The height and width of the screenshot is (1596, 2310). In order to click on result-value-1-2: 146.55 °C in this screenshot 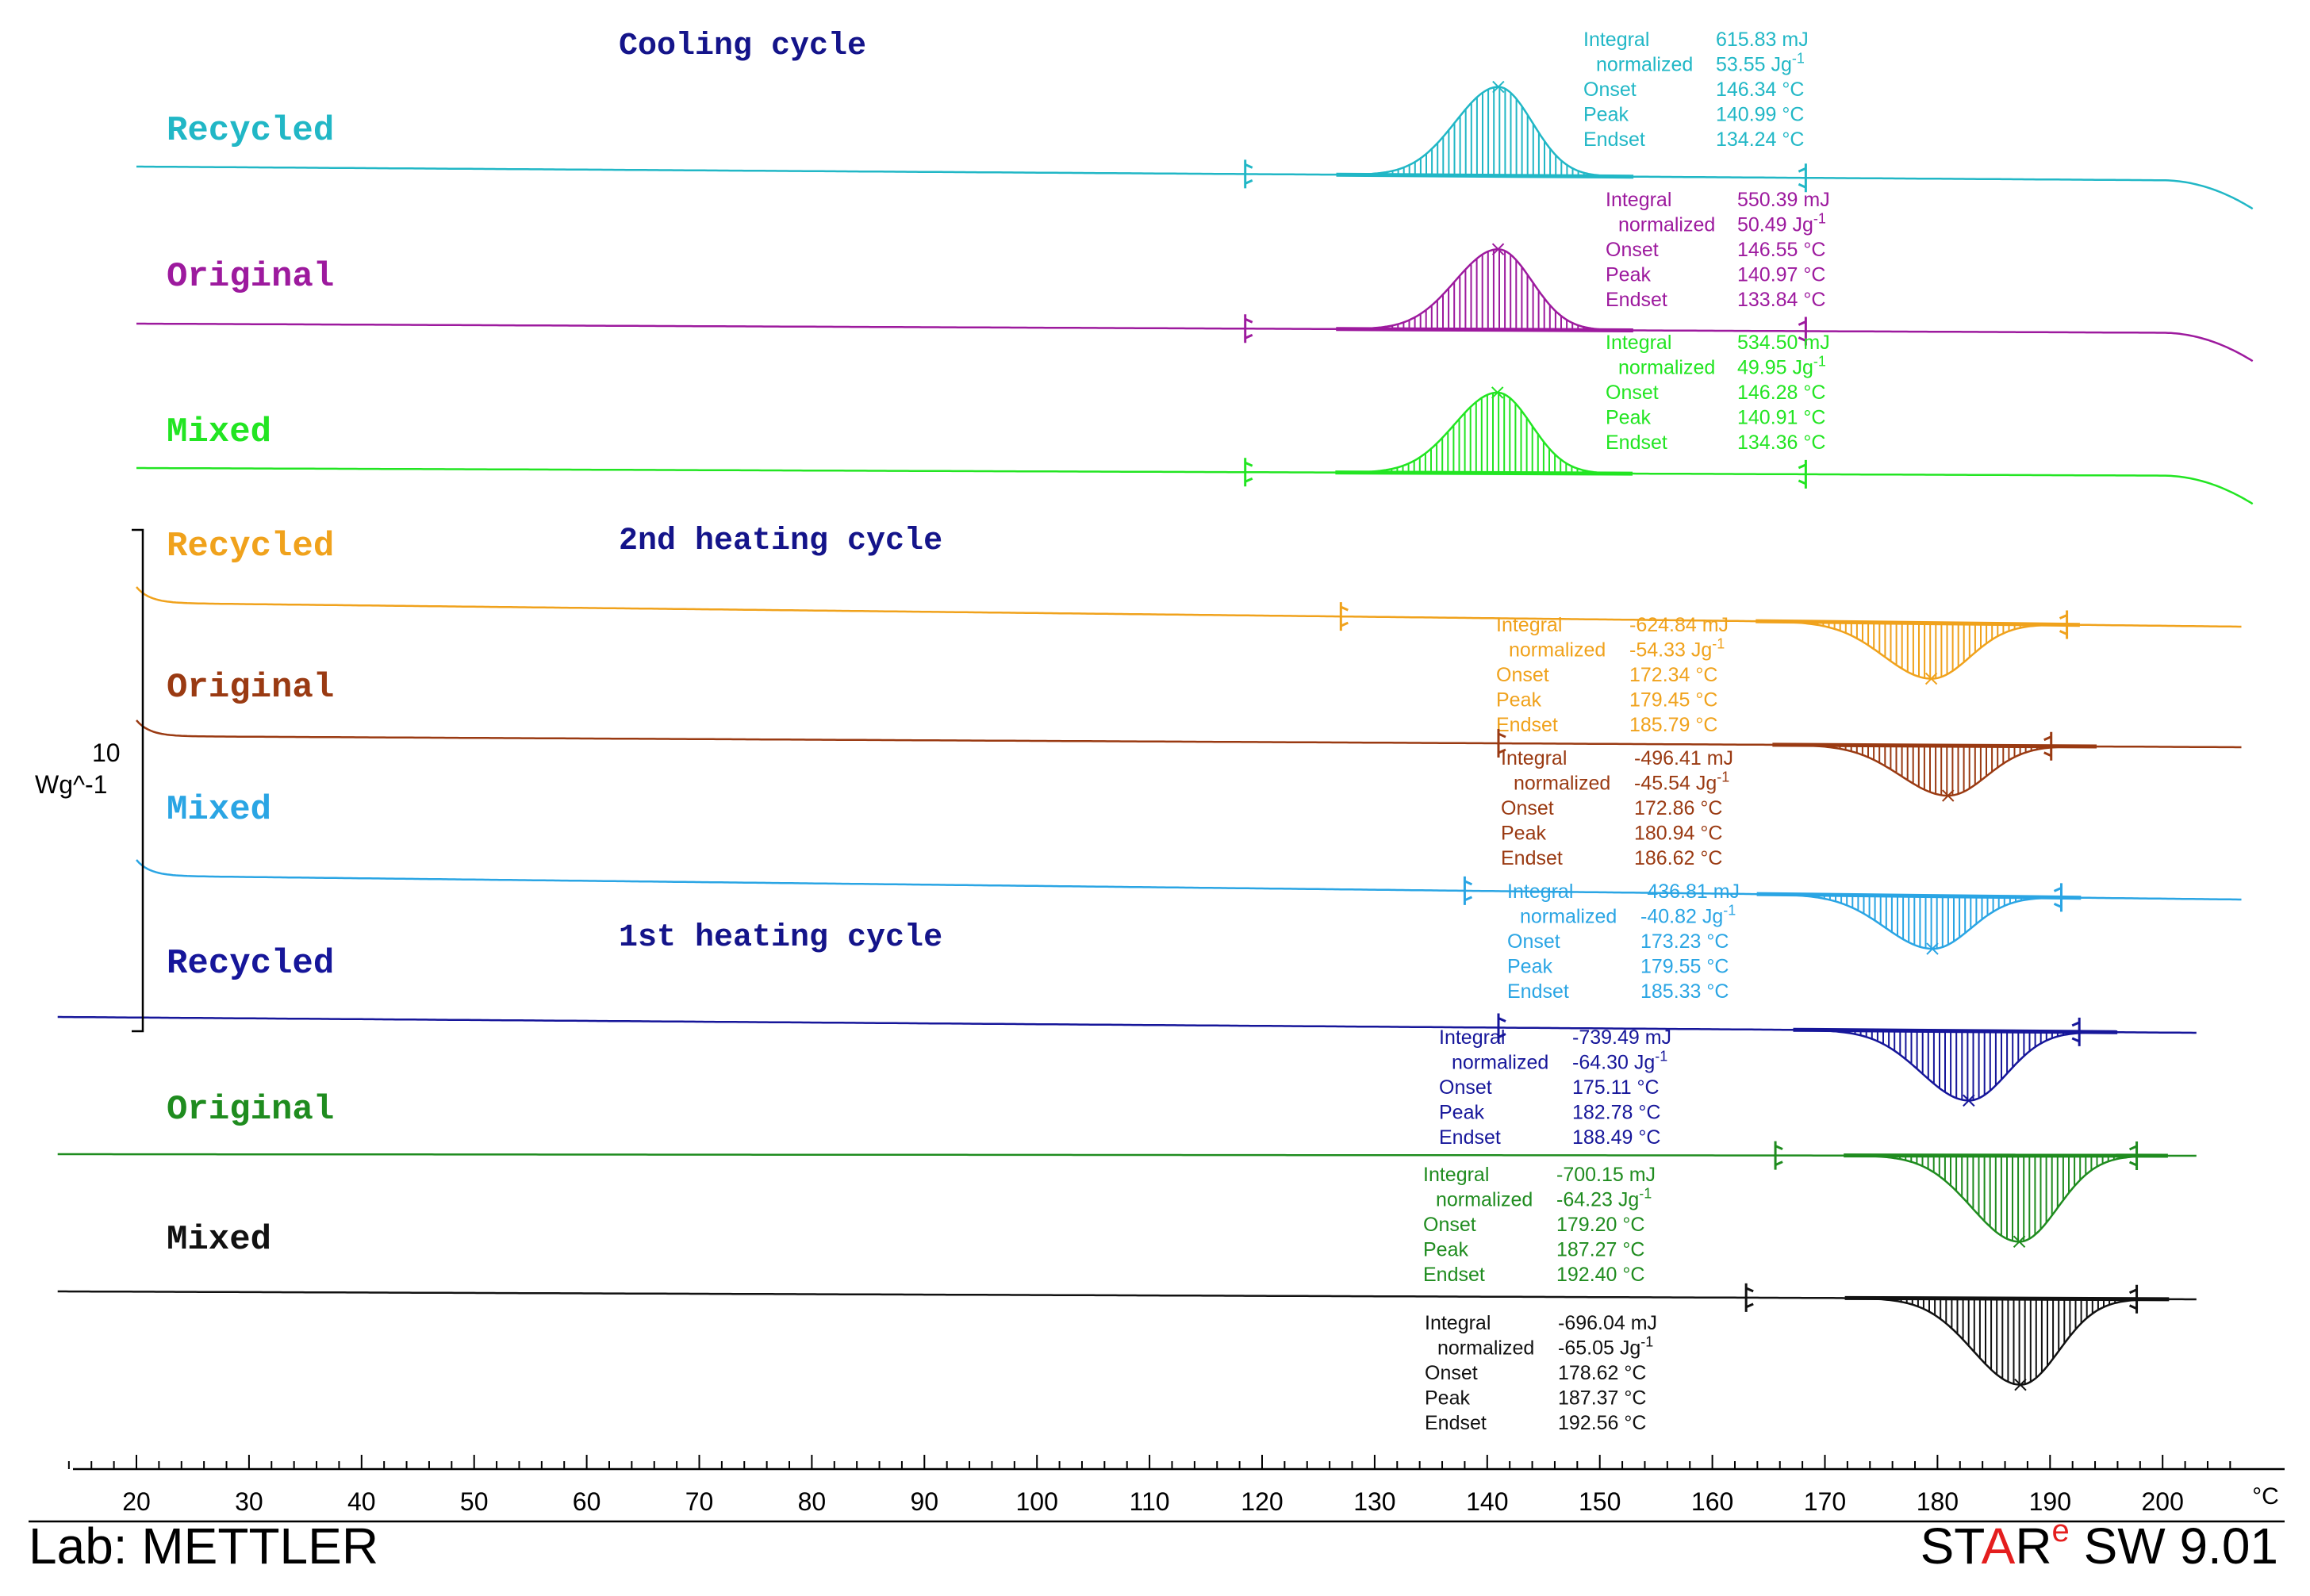, I will do `click(1781, 250)`.